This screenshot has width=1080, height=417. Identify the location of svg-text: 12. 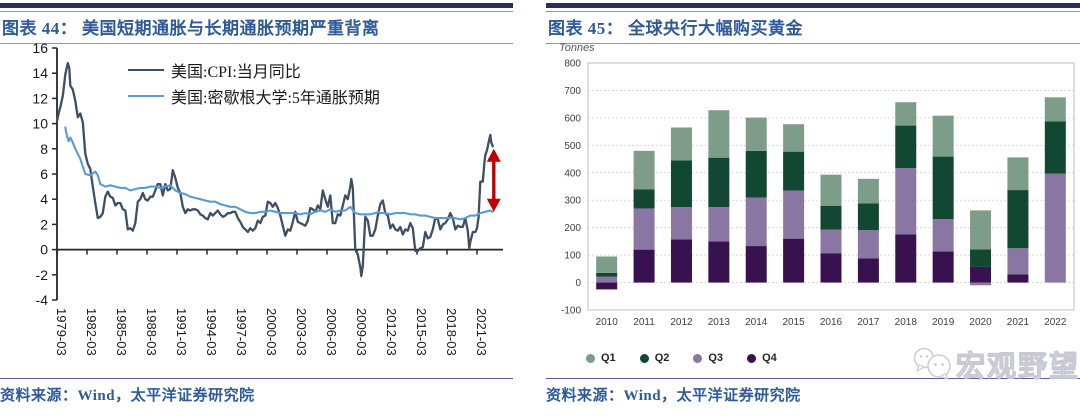
(40, 98).